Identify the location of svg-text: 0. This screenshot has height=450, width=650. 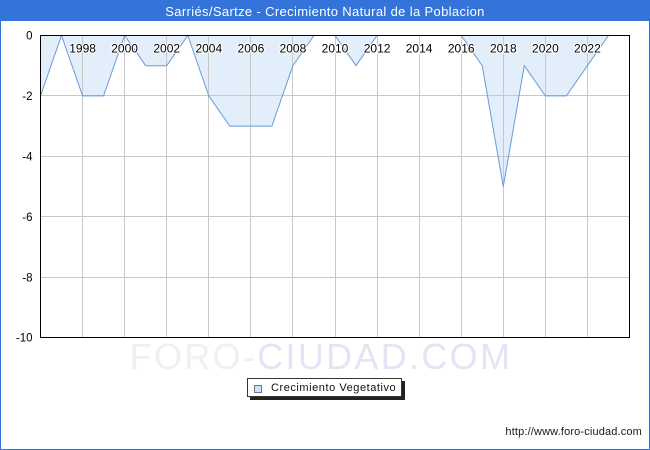
(29, 37).